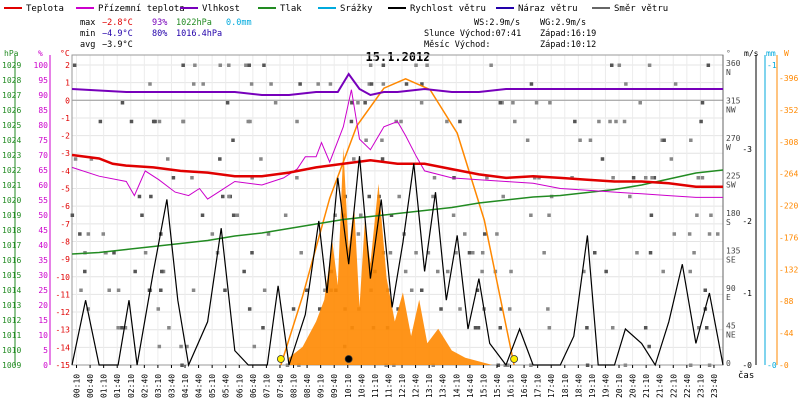  What do you see at coordinates (11, 125) in the screenshot?
I see `pressure-tick-label: 1025` at bounding box center [11, 125].